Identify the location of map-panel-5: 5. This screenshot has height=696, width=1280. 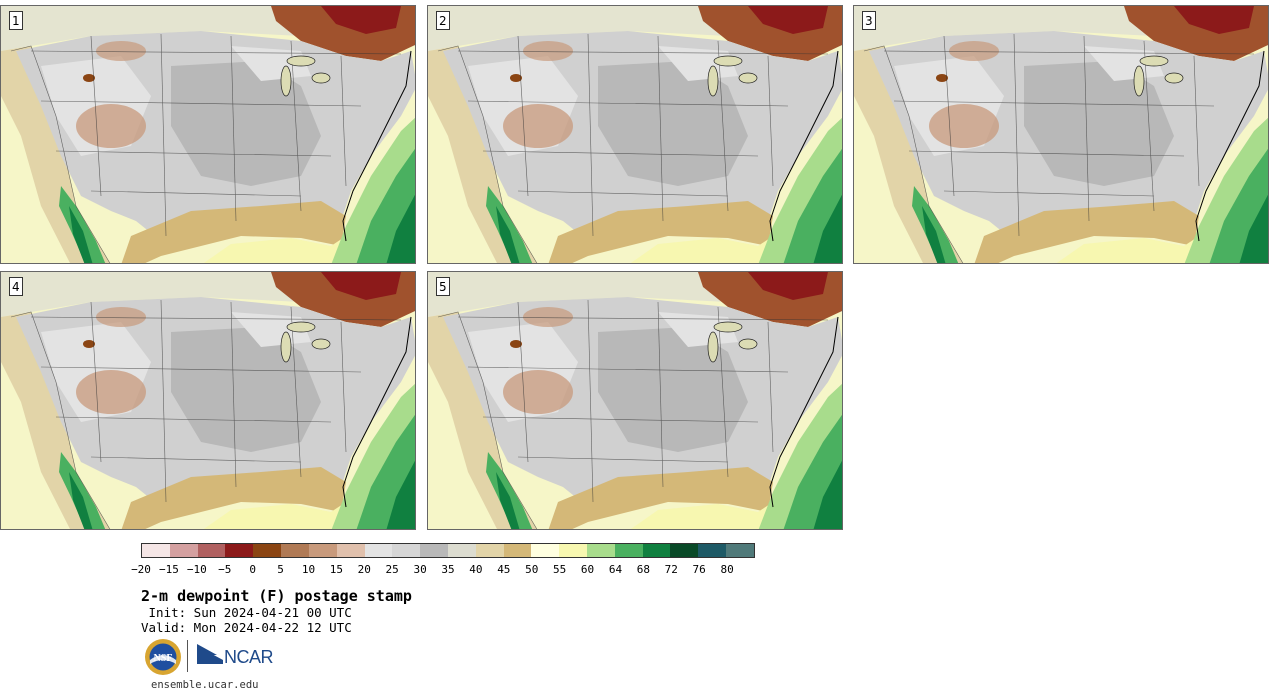
(635, 400).